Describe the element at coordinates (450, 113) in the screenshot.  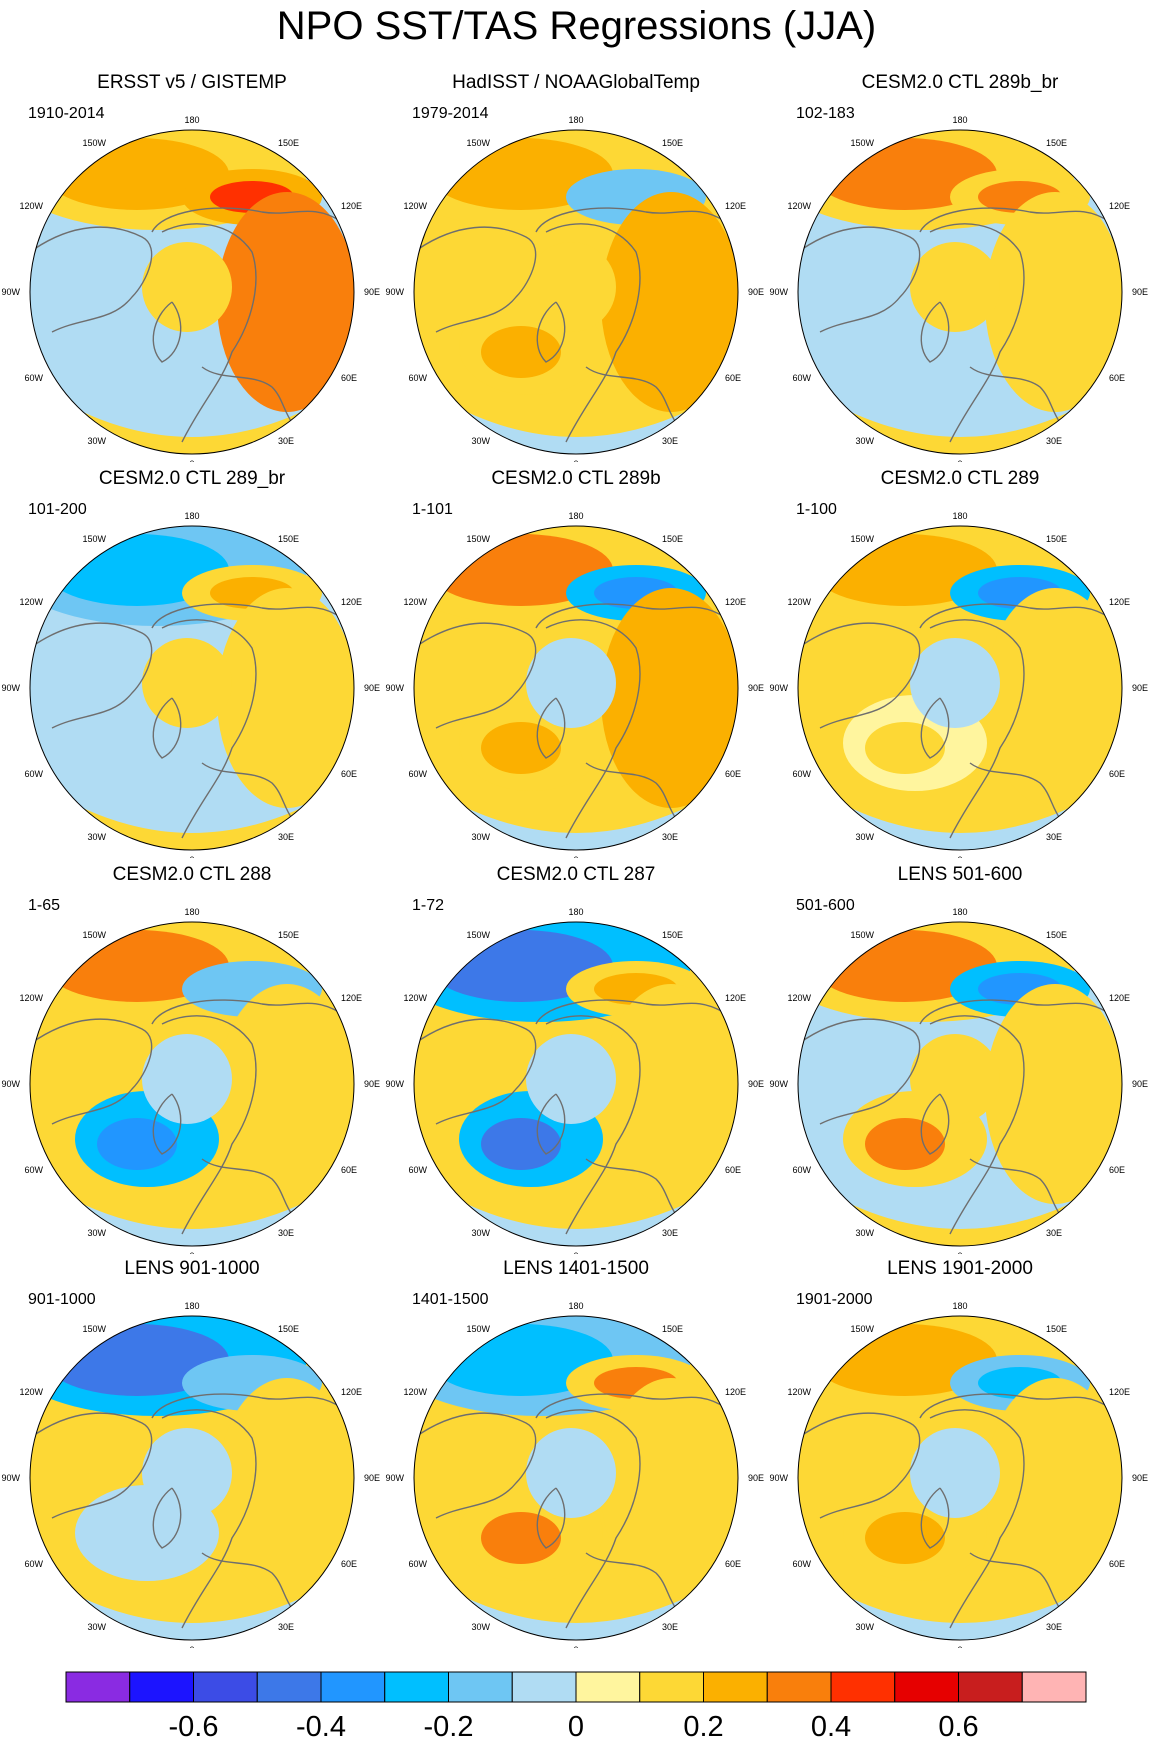
I see `period-label: 1979-2014` at that location.